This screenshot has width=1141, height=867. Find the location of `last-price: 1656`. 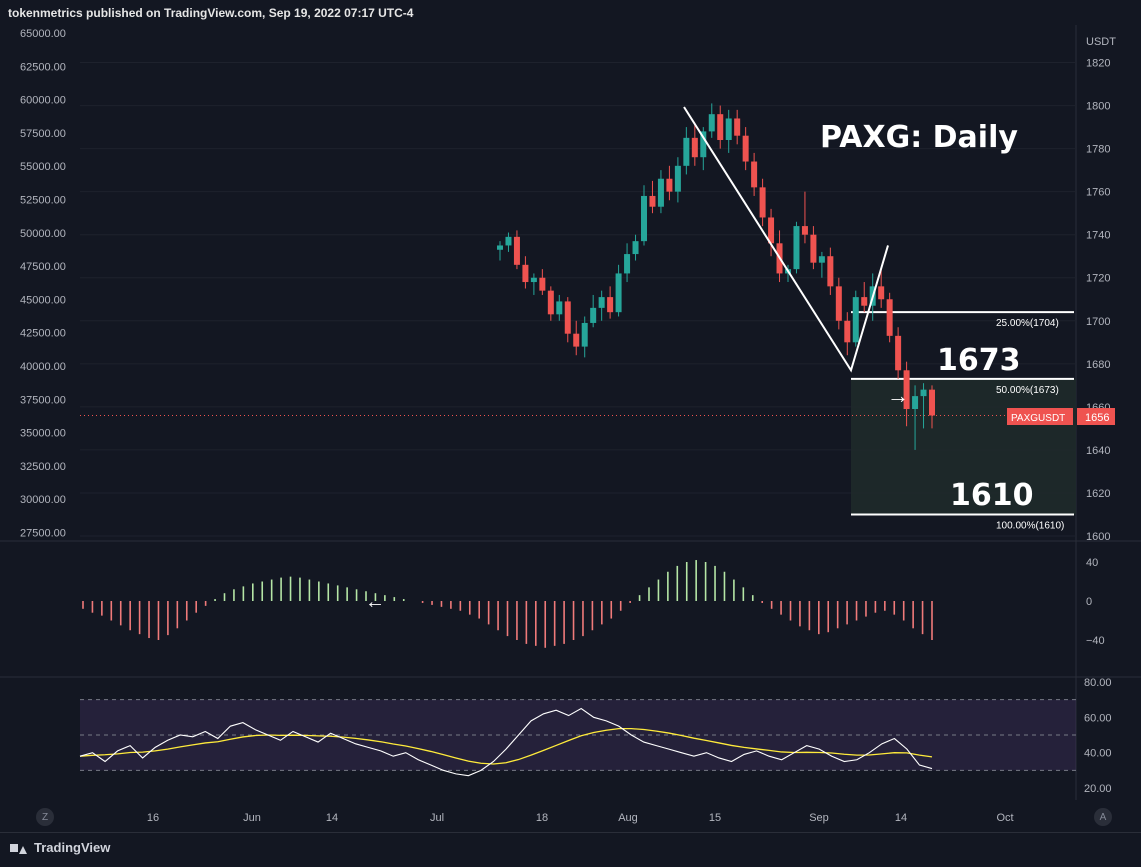

last-price: 1656 is located at coordinates (1097, 418).